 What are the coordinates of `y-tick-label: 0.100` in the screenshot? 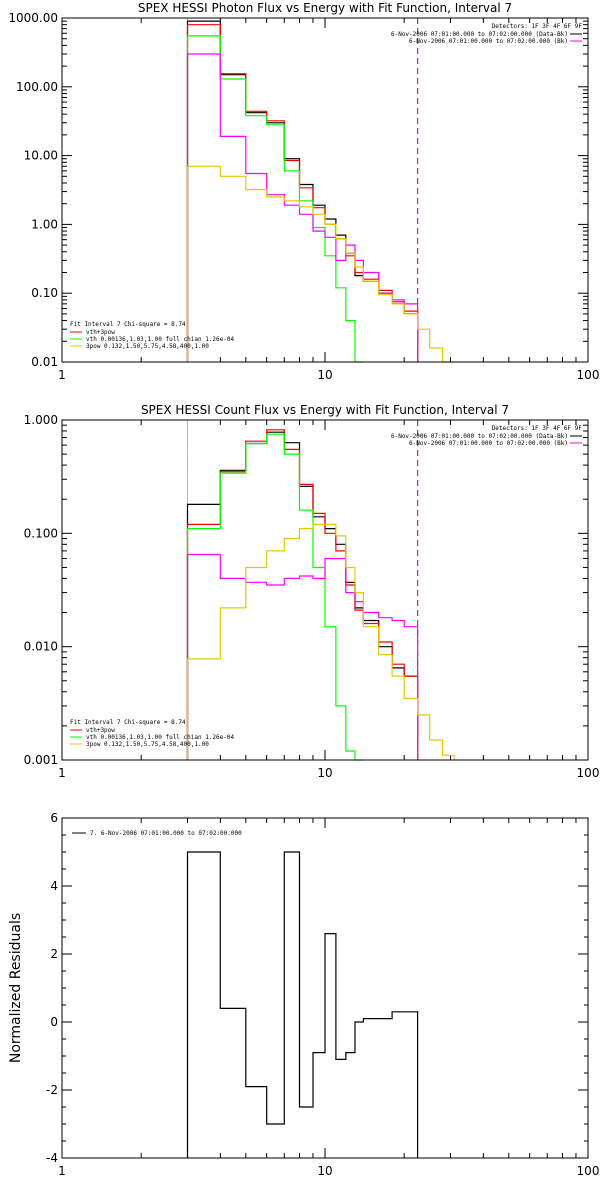 It's located at (41, 533).